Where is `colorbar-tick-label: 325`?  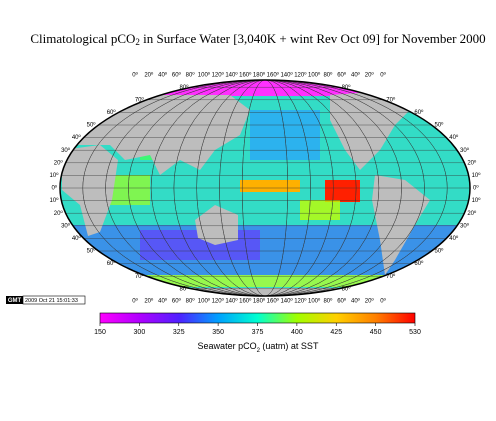
colorbar-tick-label: 325 is located at coordinates (179, 332).